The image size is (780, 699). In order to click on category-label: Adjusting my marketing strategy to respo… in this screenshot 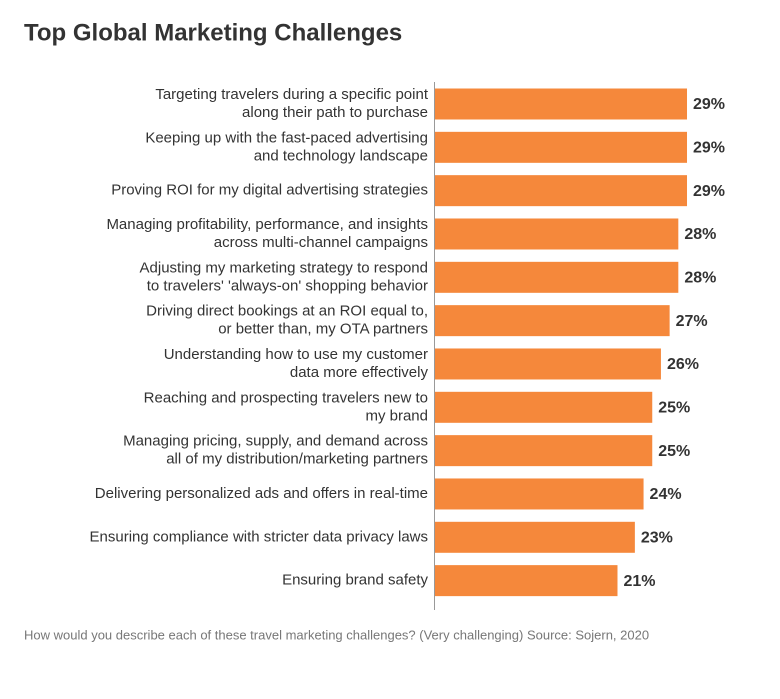, I will do `click(284, 276)`.